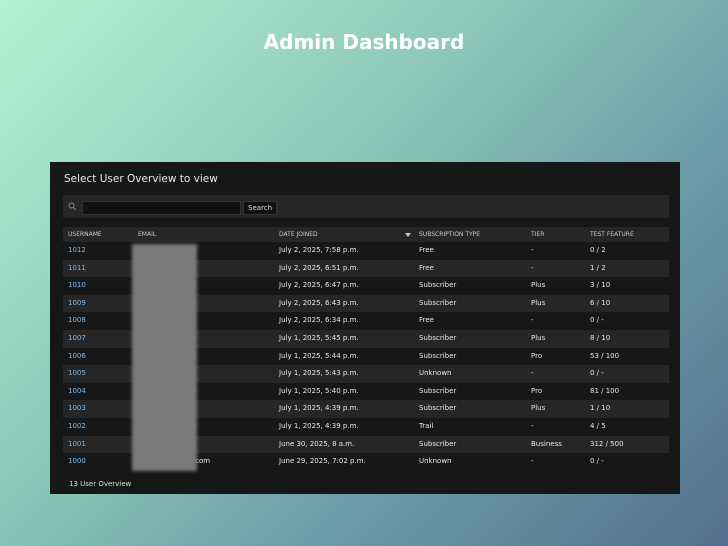 This screenshot has width=728, height=546. I want to click on table-cell: 81 / 100, so click(605, 390).